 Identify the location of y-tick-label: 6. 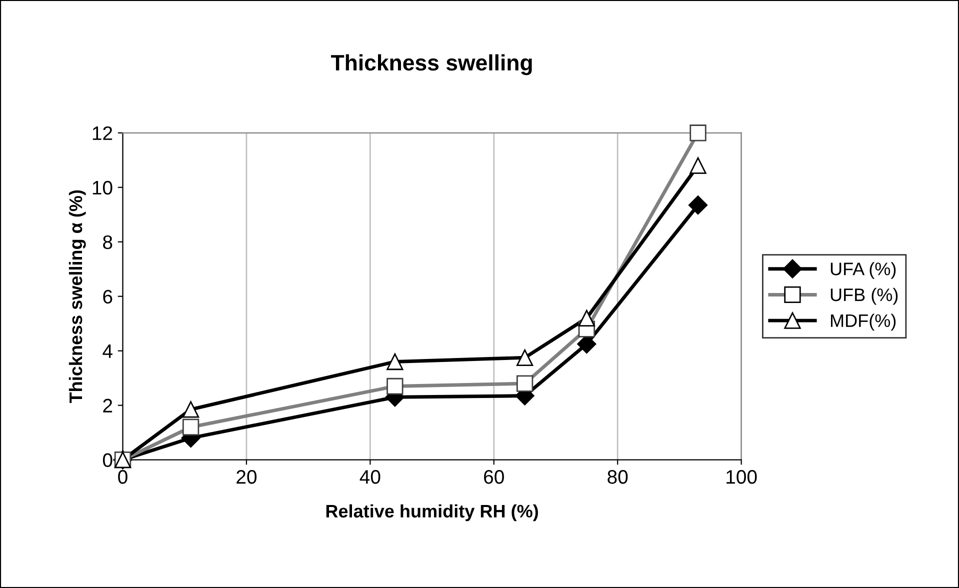
(107, 297).